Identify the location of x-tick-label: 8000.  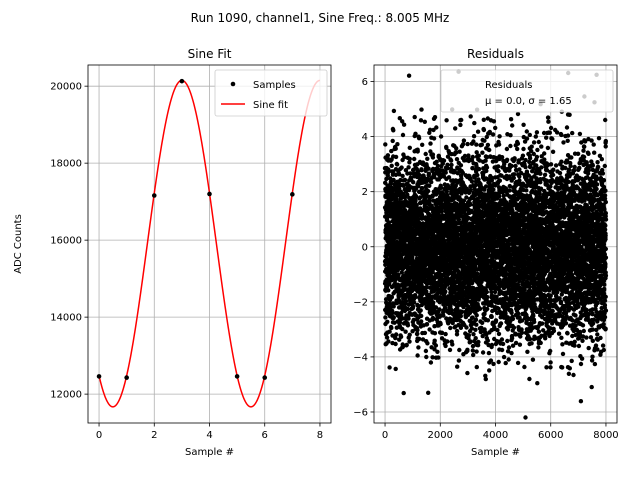
(605, 435).